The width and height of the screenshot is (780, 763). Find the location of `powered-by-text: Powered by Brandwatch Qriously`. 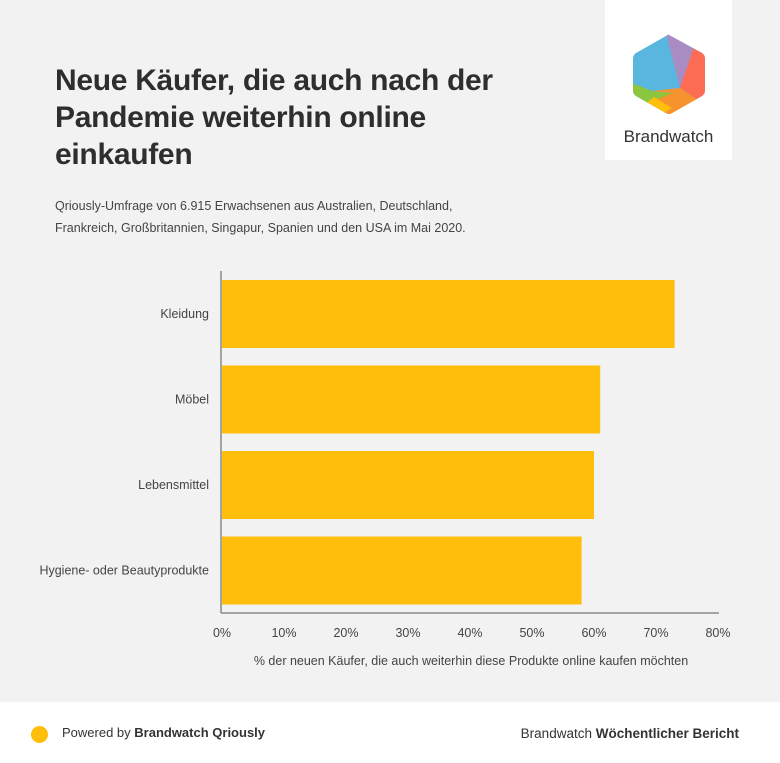

powered-by-text: Powered by Brandwatch Qriously is located at coordinates (163, 732).